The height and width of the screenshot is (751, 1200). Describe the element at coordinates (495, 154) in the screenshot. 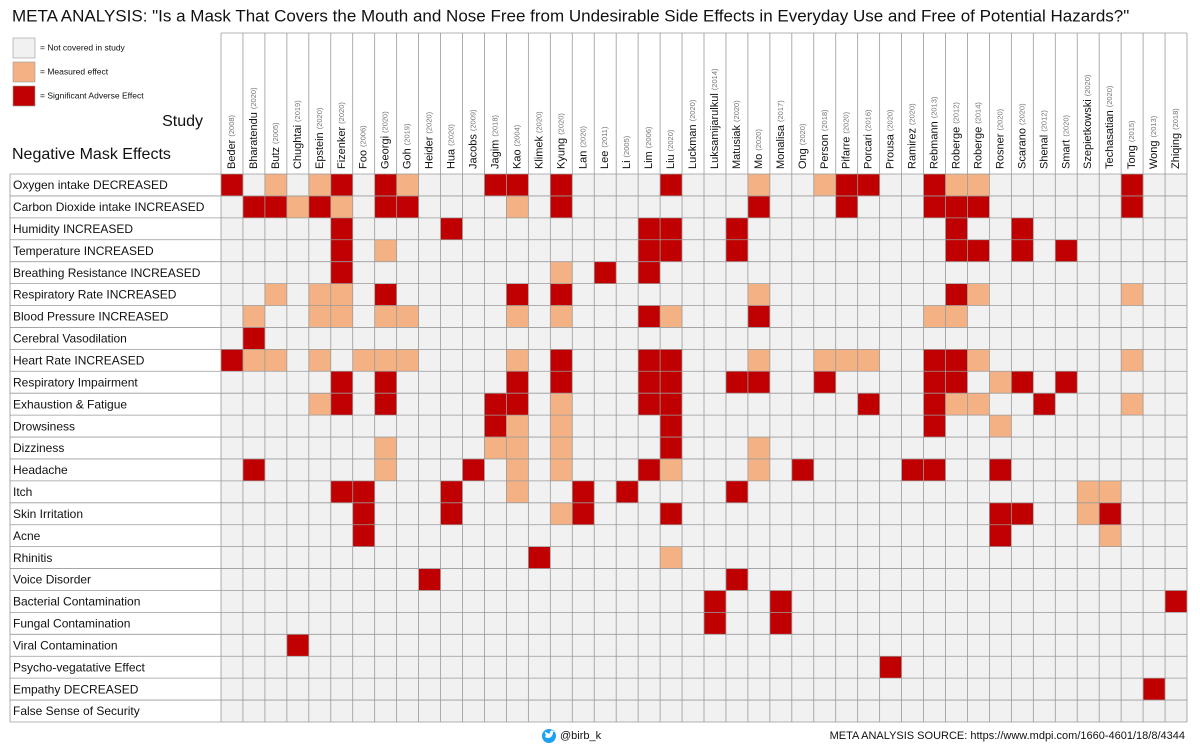

I see `study-name: Jagim` at that location.